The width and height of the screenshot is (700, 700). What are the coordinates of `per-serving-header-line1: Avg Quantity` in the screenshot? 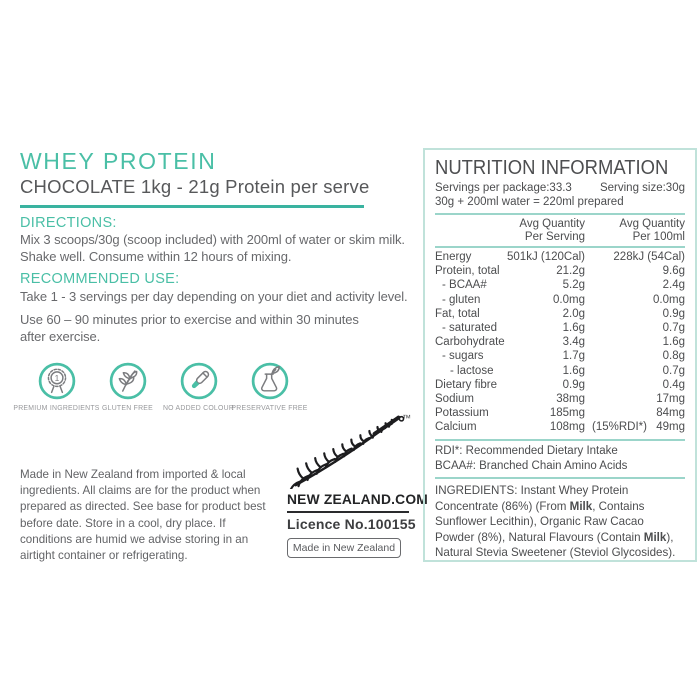 It's located at (552, 224).